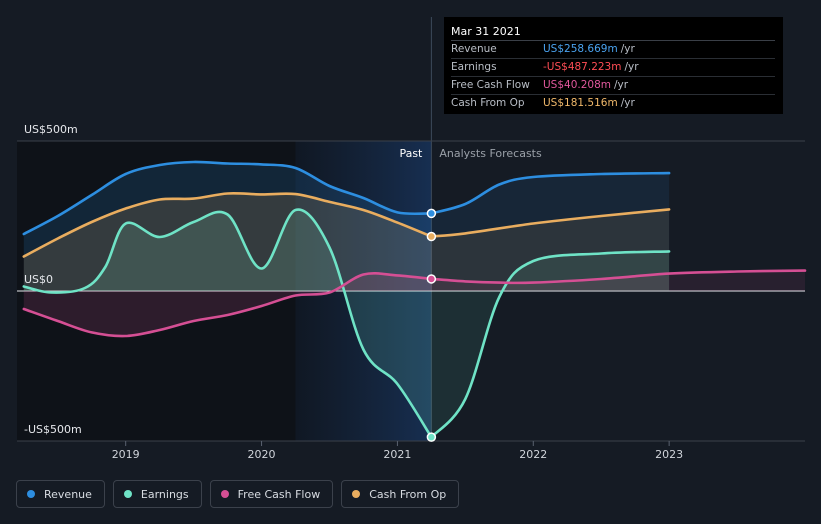  I want to click on series-markers, so click(431, 325).